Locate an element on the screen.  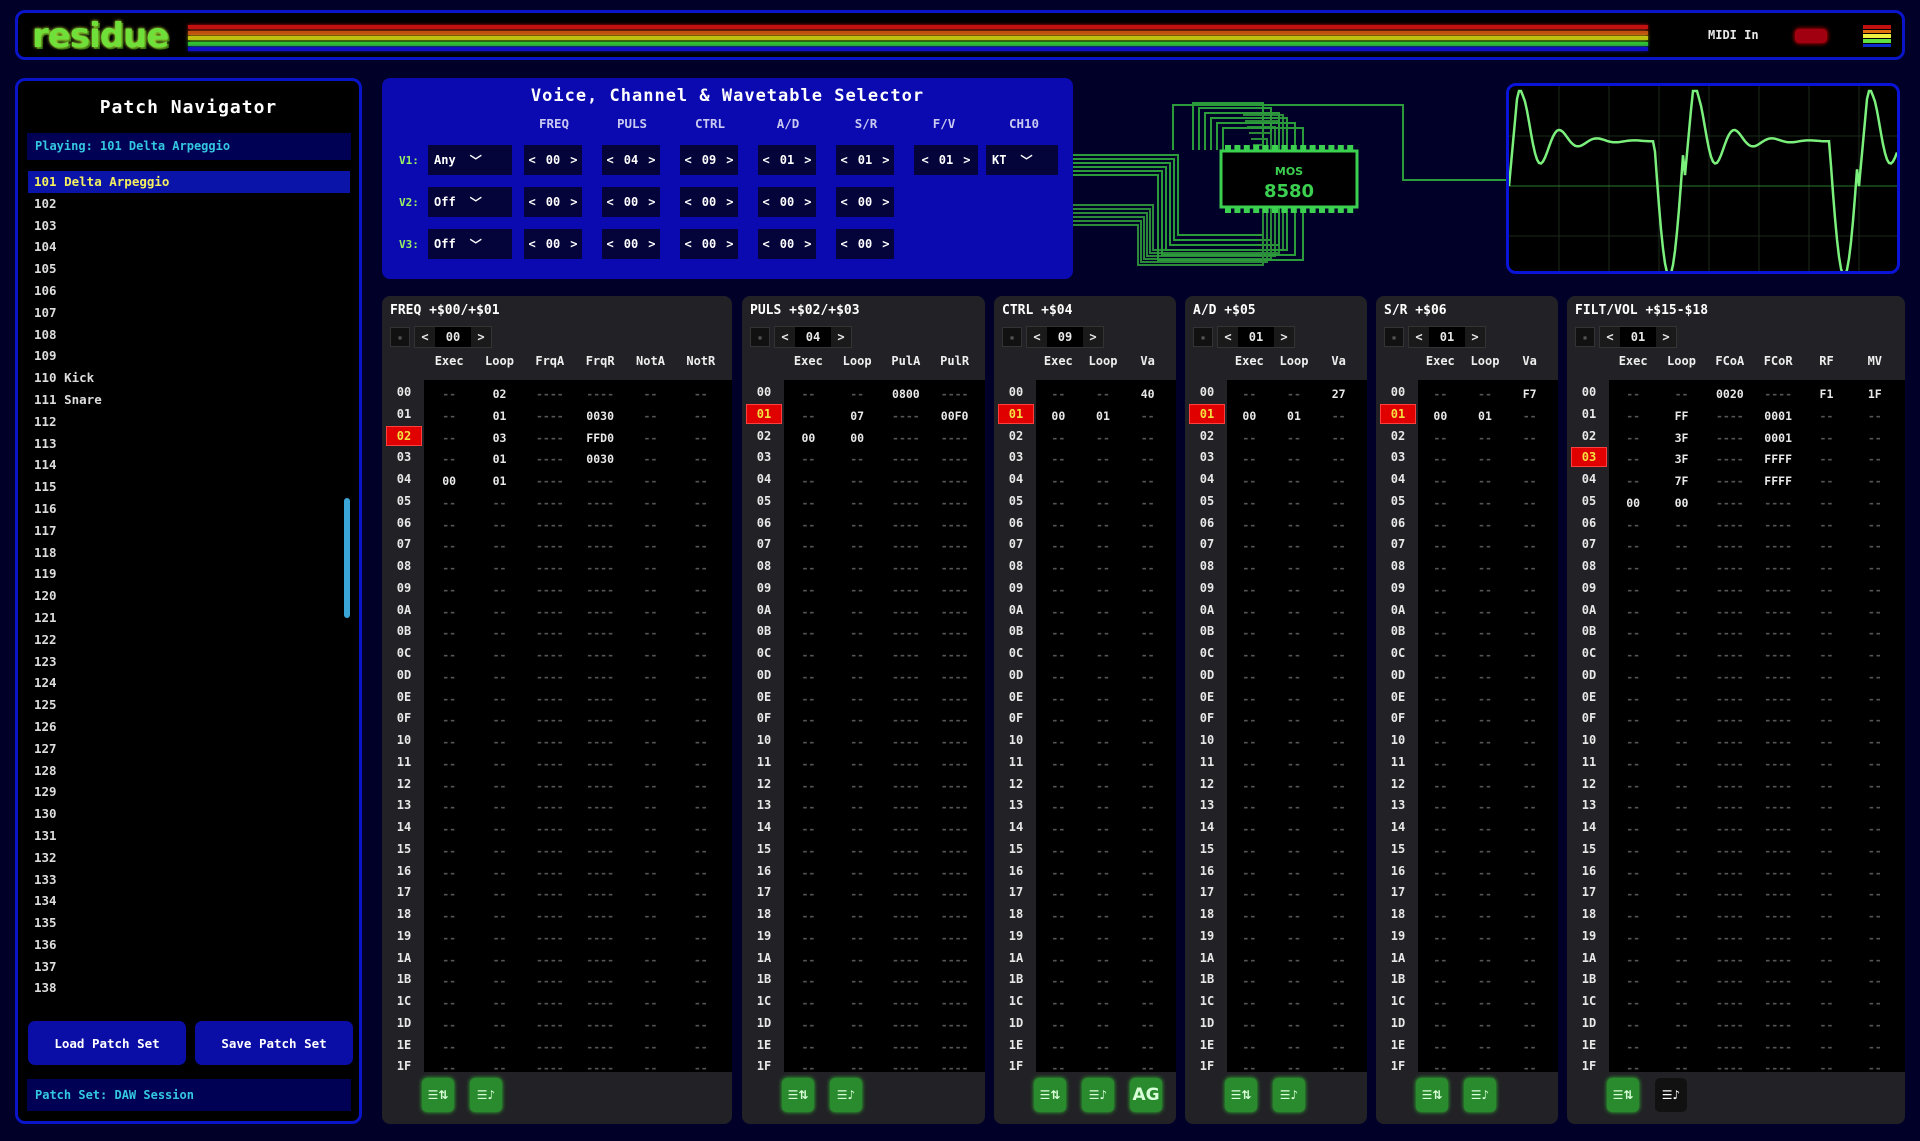
row-index: 14 is located at coordinates (1207, 827).